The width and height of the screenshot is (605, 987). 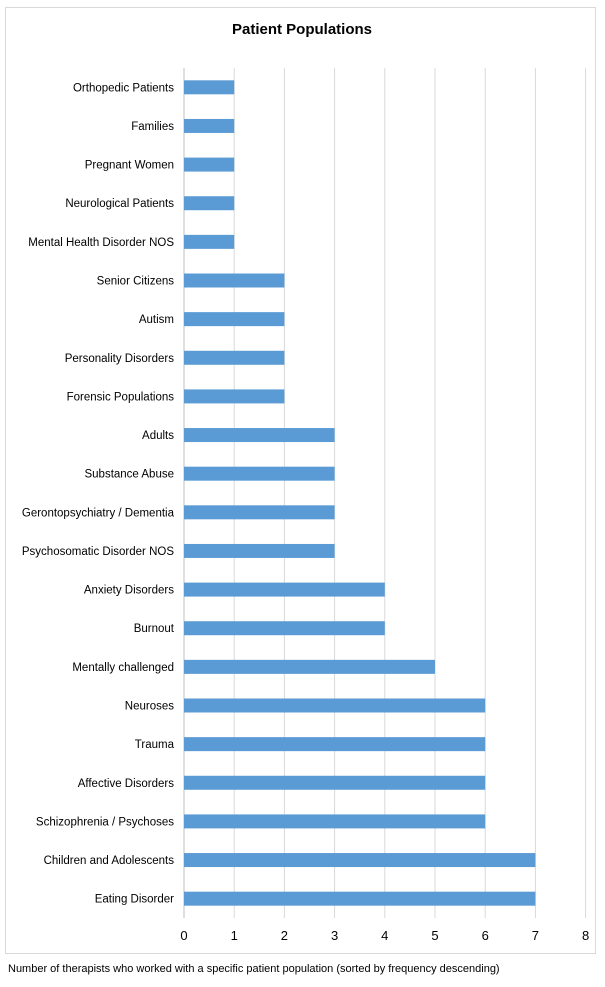 I want to click on category-label: Mentally challenged, so click(x=123, y=668).